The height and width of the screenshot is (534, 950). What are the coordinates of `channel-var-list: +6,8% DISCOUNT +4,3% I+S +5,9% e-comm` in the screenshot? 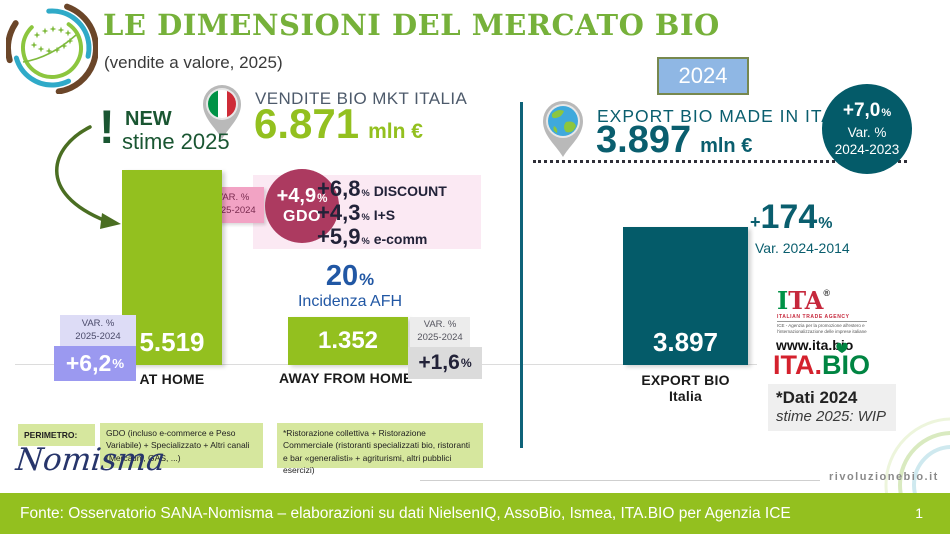 It's located at (382, 212).